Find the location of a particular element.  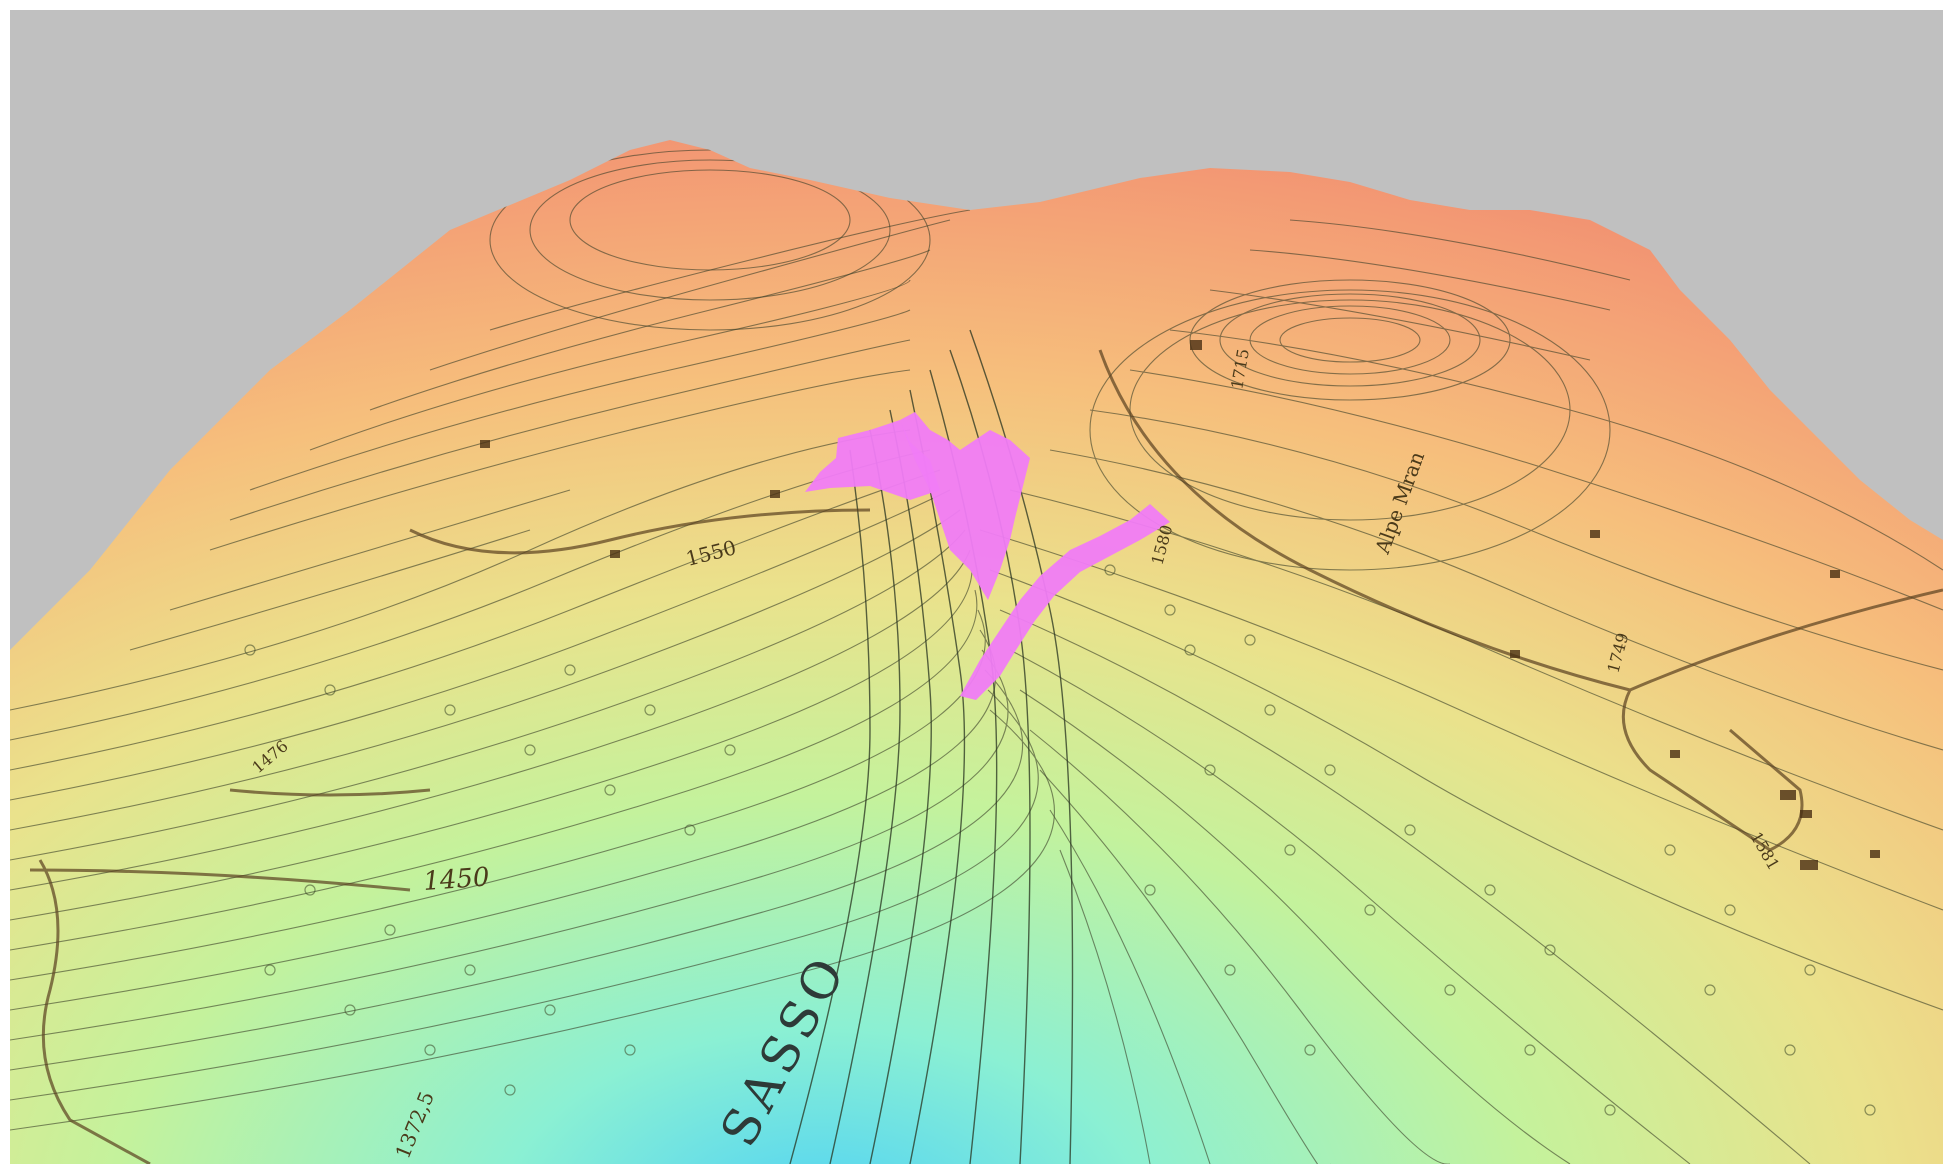

highlight-area-west is located at coordinates (872, 460).